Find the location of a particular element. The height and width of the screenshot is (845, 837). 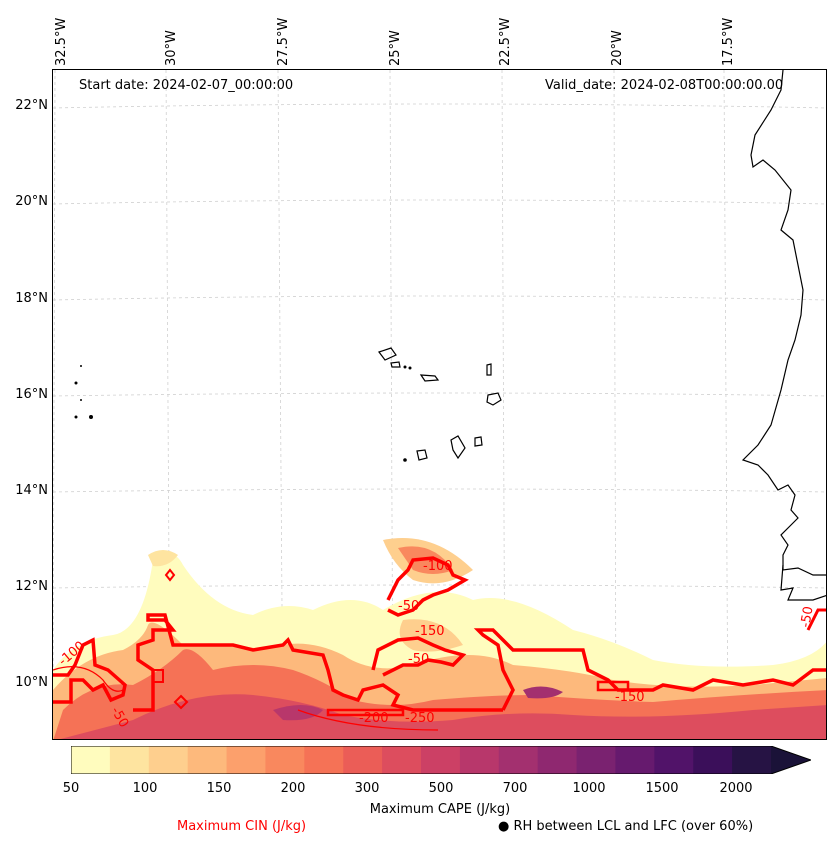

colorbar-tick: 1500 is located at coordinates (662, 788).